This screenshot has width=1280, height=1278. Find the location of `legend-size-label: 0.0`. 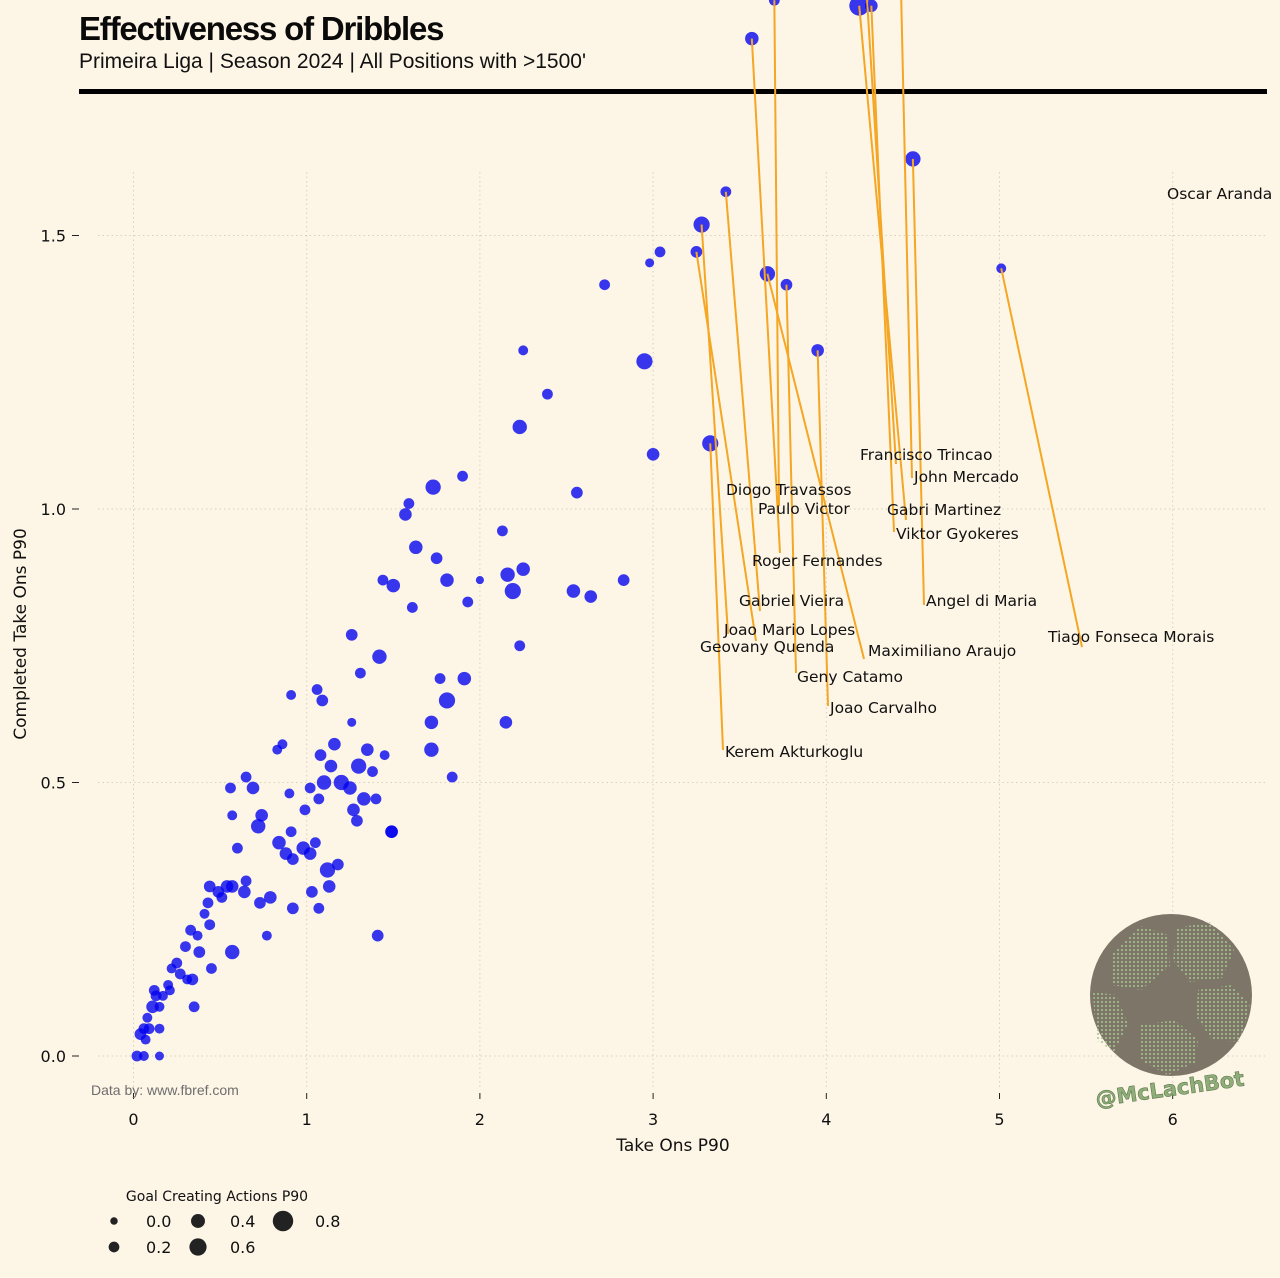

legend-size-label: 0.0 is located at coordinates (158, 1221).